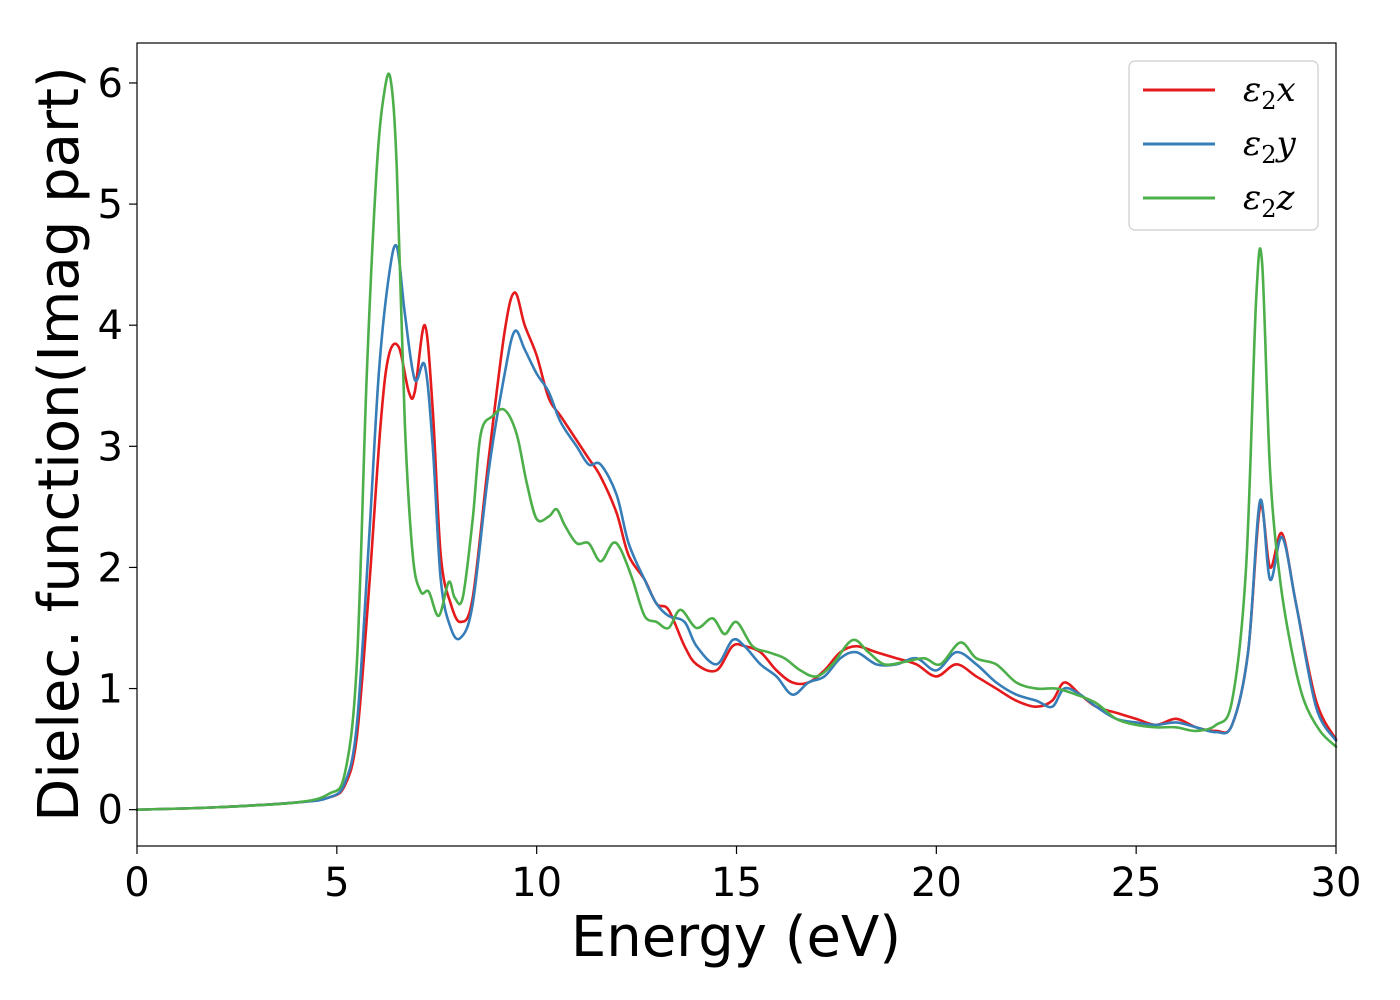 The image size is (1400, 1000). Describe the element at coordinates (110, 690) in the screenshot. I see `y-tick-label: 1` at that location.